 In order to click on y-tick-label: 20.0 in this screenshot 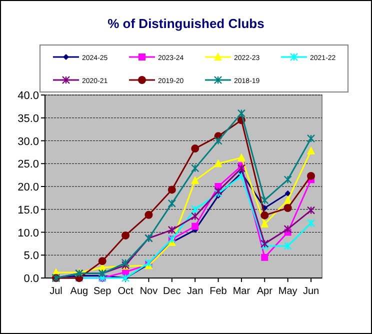, I will do `click(28, 188)`.